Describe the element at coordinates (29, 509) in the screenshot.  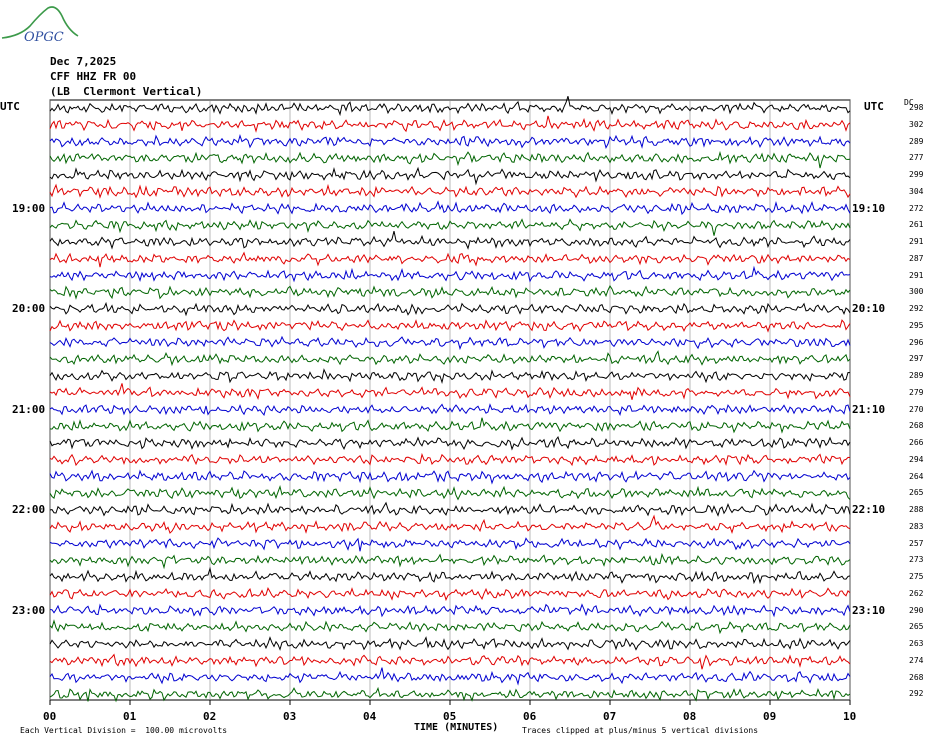
I see `left-hour-label: 22:00` at that location.